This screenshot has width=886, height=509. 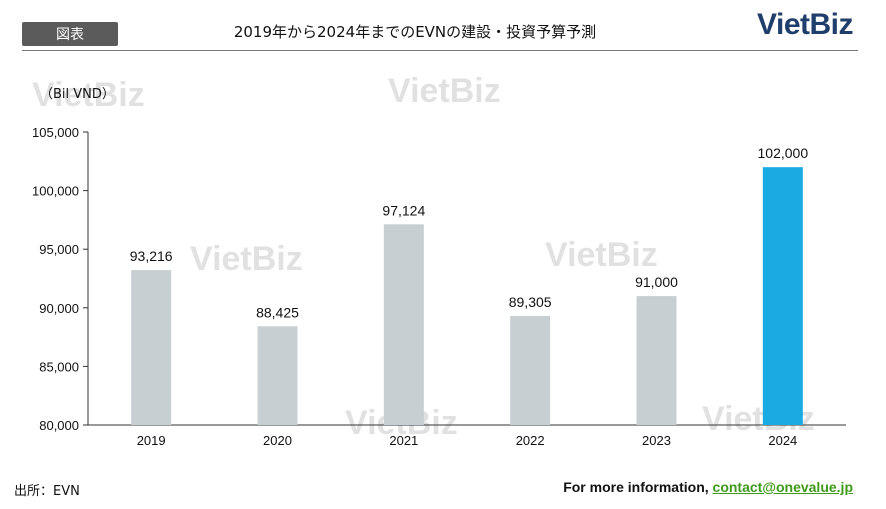 What do you see at coordinates (530, 302) in the screenshot?
I see `data-label: 89,305` at bounding box center [530, 302].